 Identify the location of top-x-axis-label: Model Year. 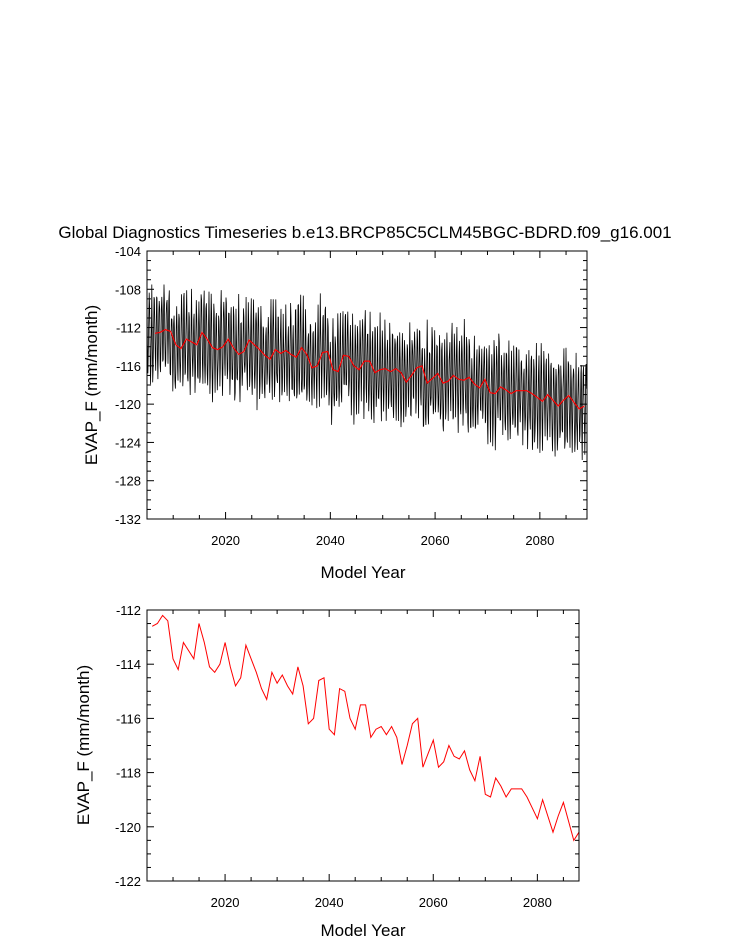
(362, 572).